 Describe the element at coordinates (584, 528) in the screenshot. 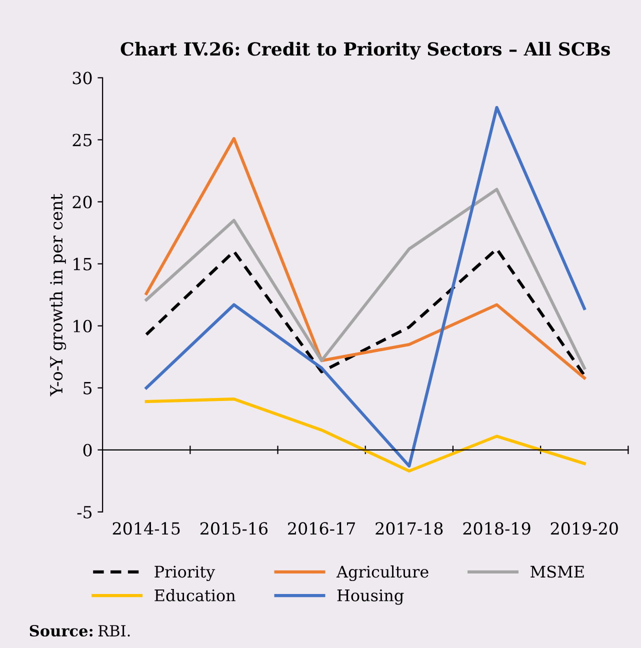

I see `x-tick-label: 2019-20` at that location.